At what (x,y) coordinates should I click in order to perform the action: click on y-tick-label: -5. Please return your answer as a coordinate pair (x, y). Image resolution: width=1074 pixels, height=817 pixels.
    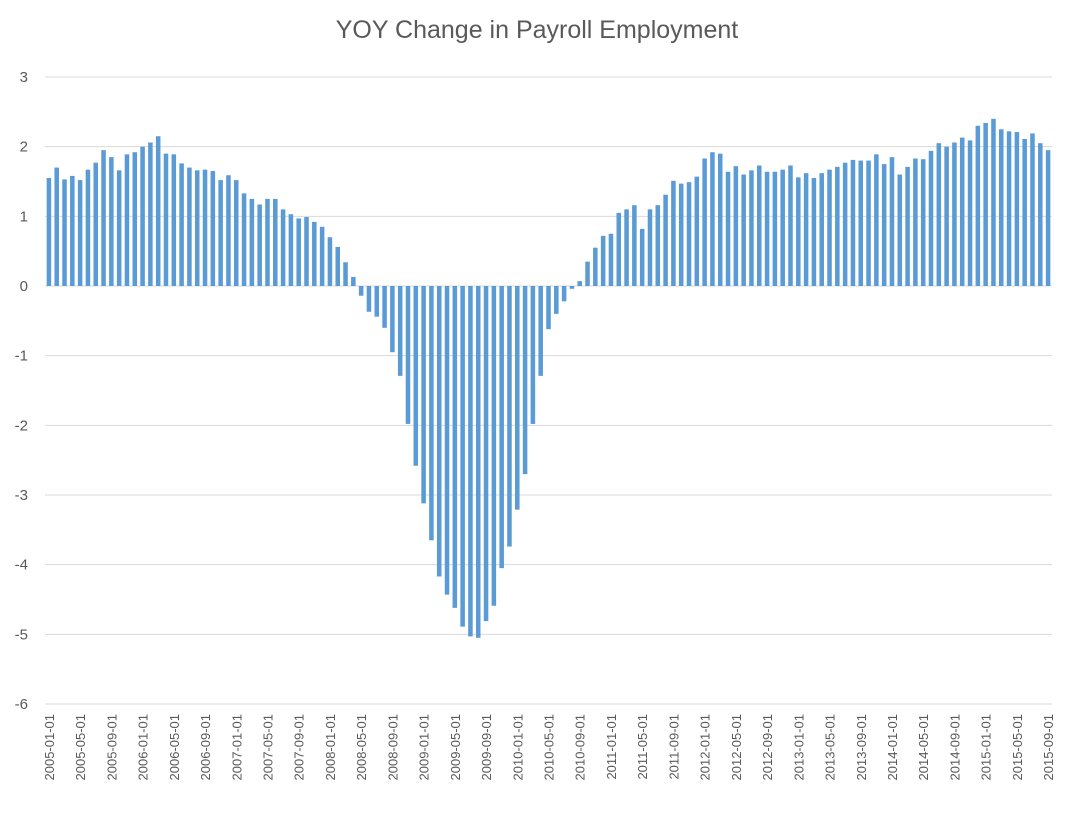
    Looking at the image, I should click on (21, 634).